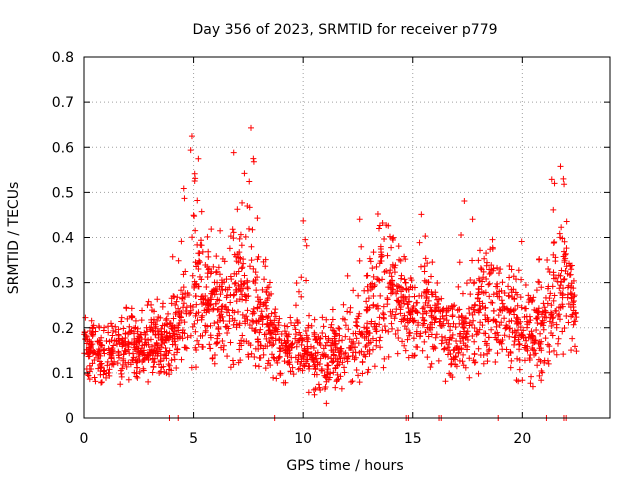 Image resolution: width=640 pixels, height=480 pixels. What do you see at coordinates (63, 284) in the screenshot?
I see `y-tick-label: 0.3` at bounding box center [63, 284].